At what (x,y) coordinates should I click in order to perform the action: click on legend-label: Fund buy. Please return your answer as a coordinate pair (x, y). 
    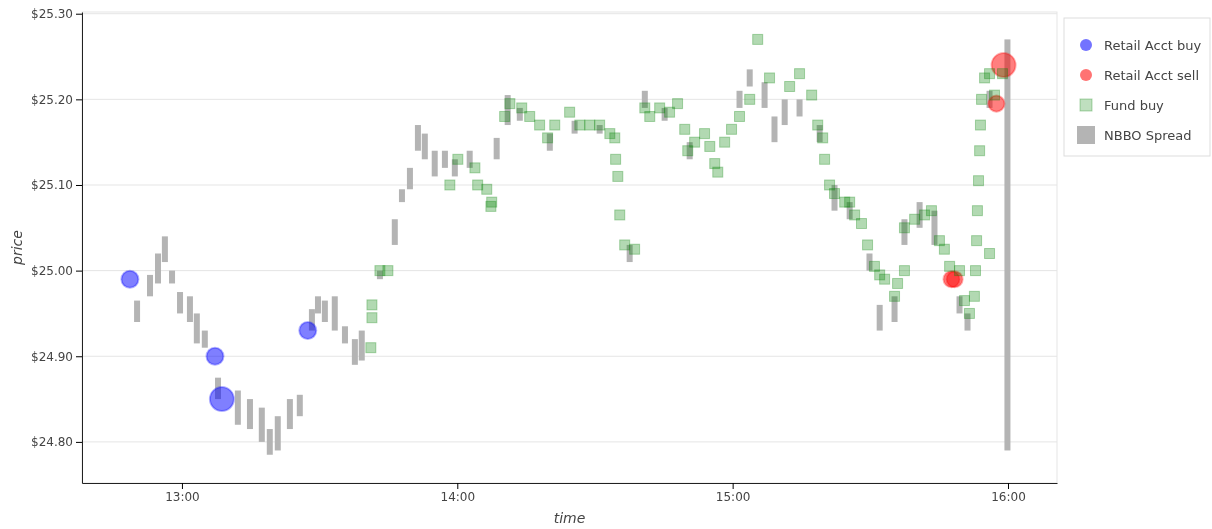
    Looking at the image, I should click on (1134, 105).